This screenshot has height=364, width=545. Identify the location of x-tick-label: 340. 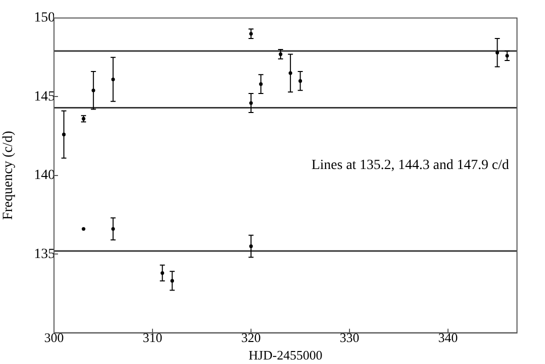
(448, 338).